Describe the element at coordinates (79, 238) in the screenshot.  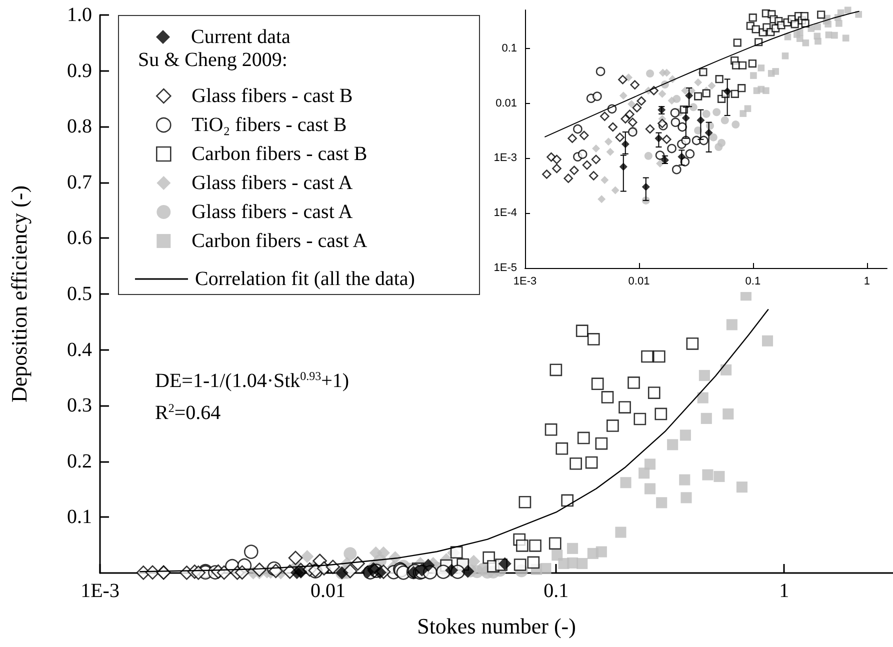
I see `y-tick-label: 0.6` at that location.